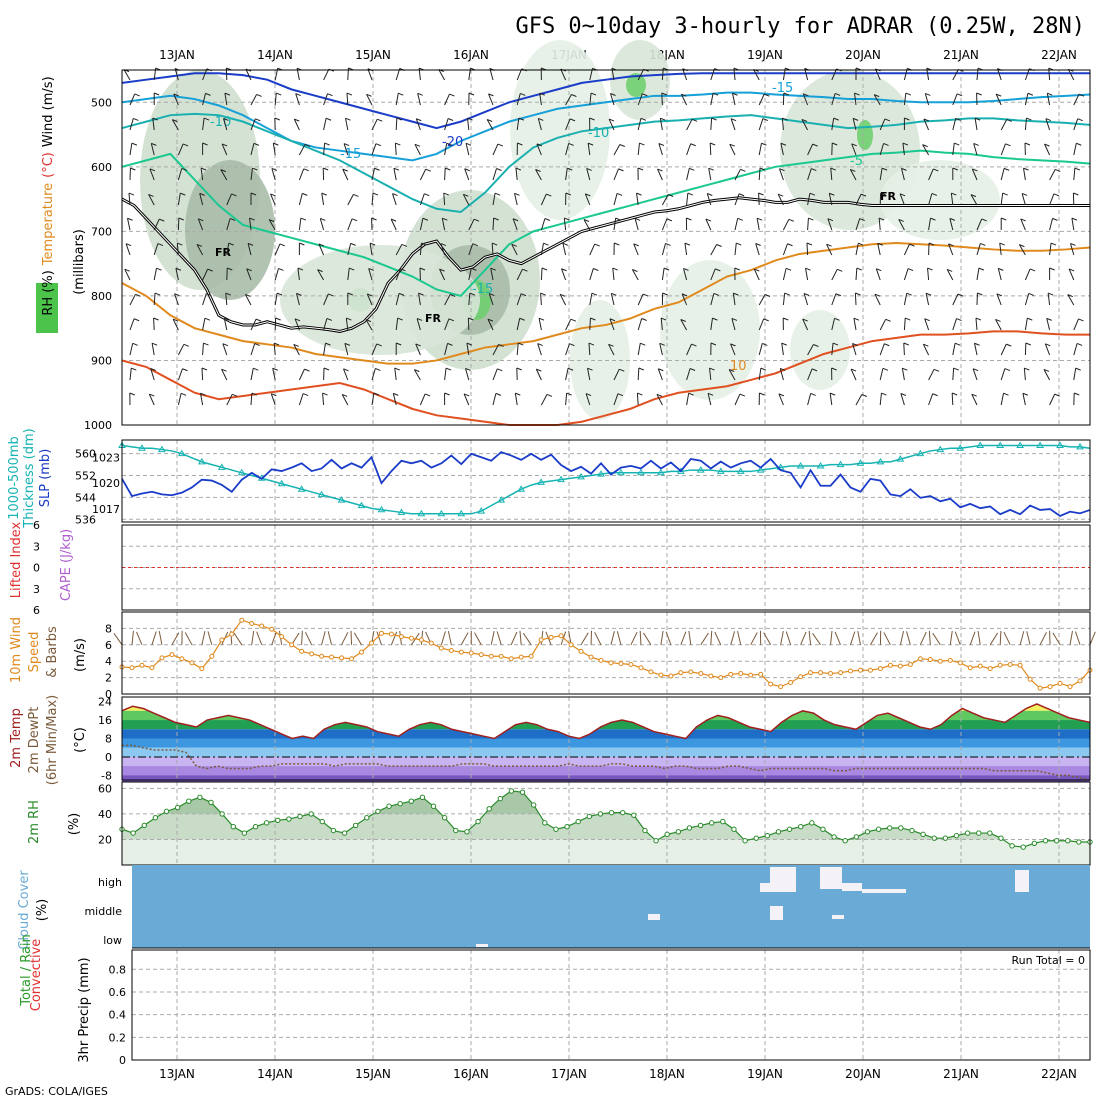 This screenshot has width=1100, height=1100. I want to click on slp-tick-label: 1020, so click(106, 483).